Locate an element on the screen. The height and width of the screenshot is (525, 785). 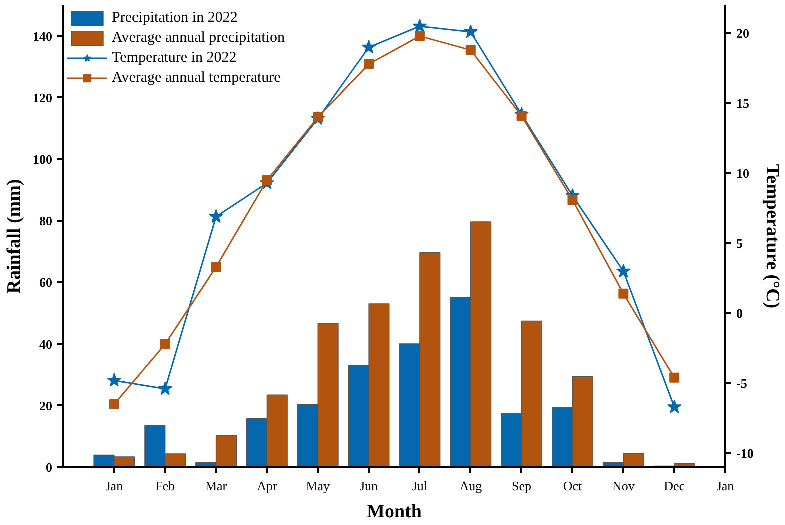
legend-label: Average annual precipitation is located at coordinates (198, 38).